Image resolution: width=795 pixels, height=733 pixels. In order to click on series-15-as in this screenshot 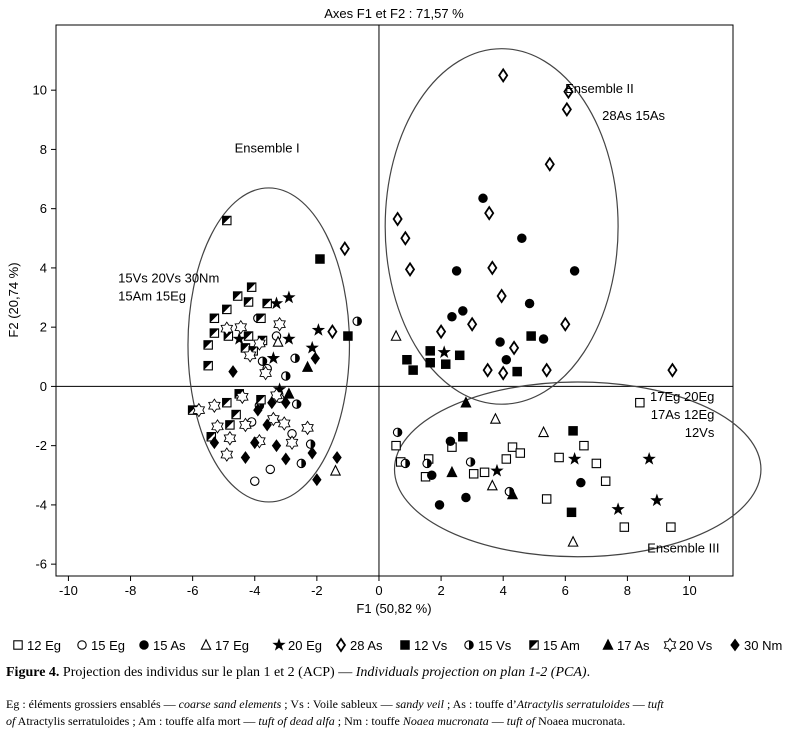, I will do `click(506, 351)`.